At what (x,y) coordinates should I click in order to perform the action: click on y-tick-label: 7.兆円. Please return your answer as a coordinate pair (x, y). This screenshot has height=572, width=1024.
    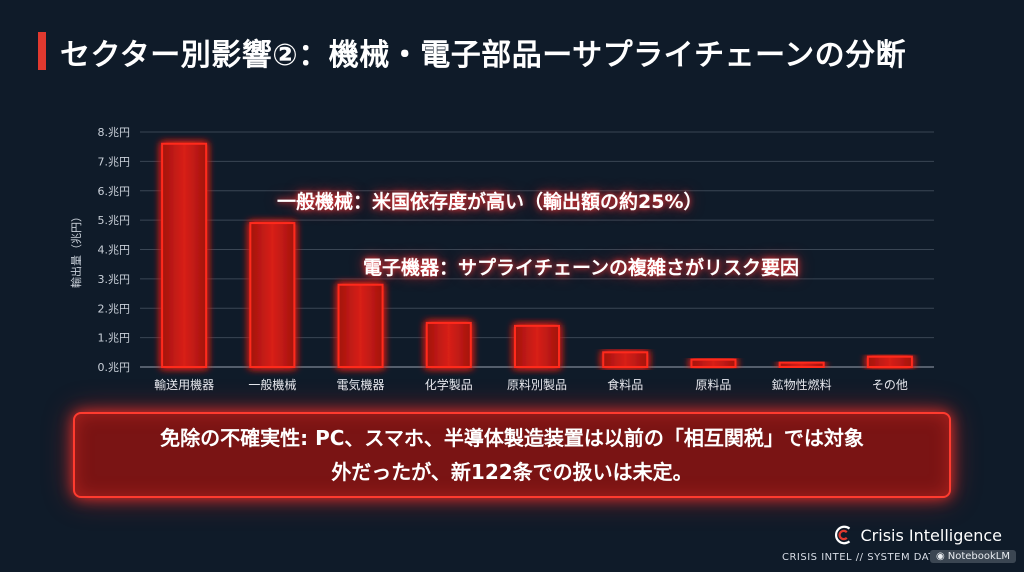
    Looking at the image, I should click on (114, 161).